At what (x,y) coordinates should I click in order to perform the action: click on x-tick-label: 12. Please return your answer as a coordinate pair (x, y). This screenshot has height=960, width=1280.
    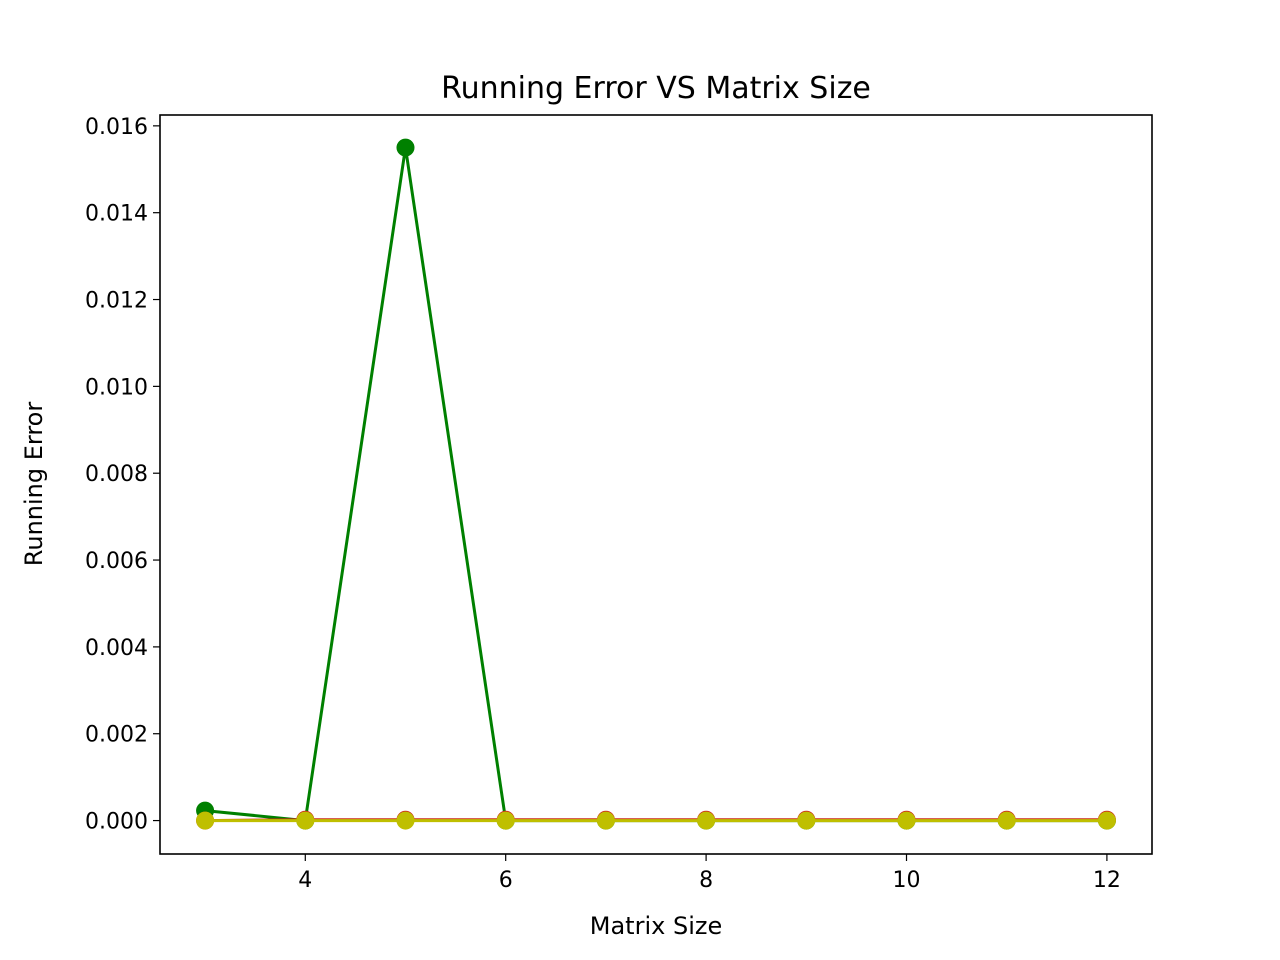
    Looking at the image, I should click on (1107, 880).